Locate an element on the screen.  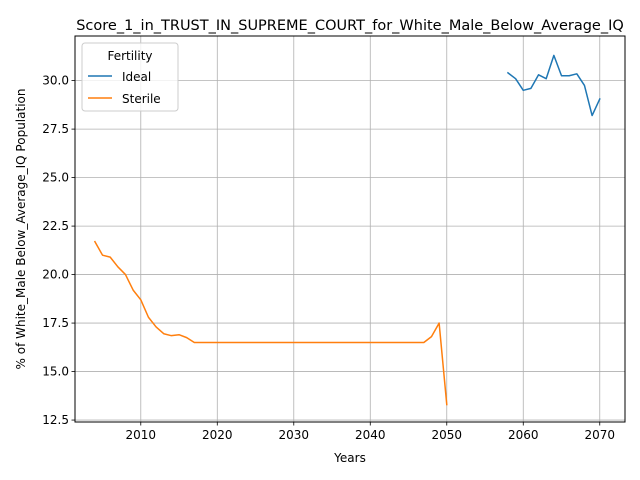
x-tick-label: 2070 is located at coordinates (599, 435).